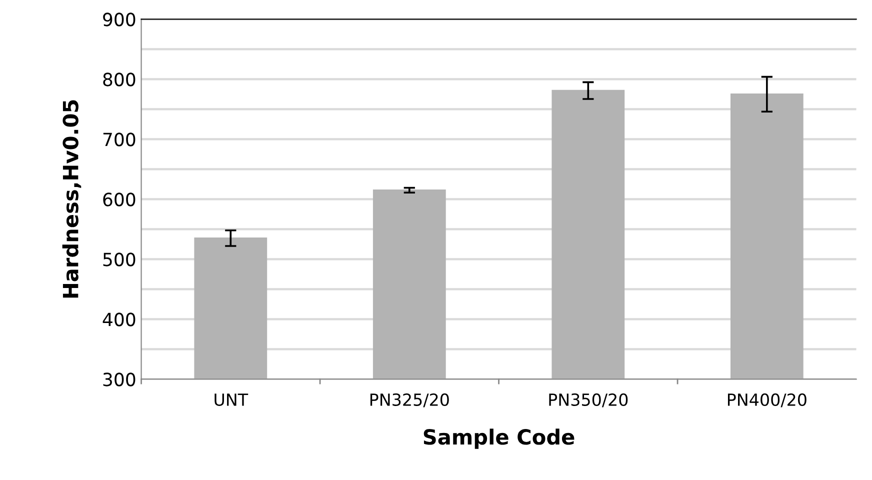  I want to click on y-axis-title: Hardness,Hv0.05, so click(72, 199).